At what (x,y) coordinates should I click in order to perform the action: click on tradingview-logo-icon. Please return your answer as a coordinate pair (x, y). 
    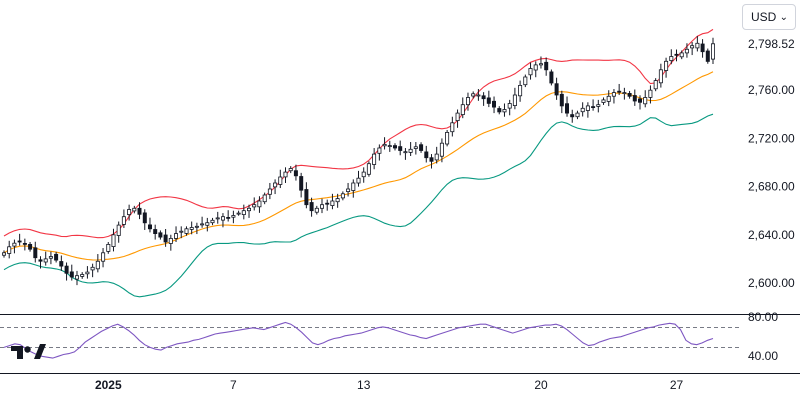
    Looking at the image, I should click on (28, 351).